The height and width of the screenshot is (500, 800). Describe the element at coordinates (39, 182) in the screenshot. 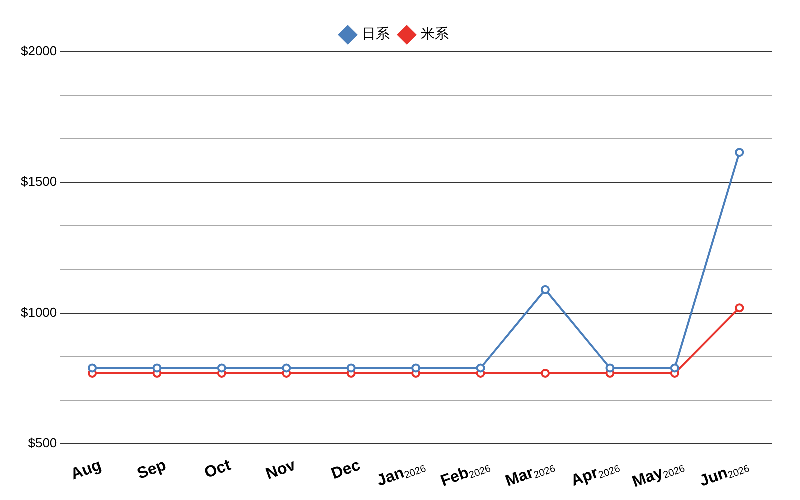

I see `y-tick-label: $1500` at that location.